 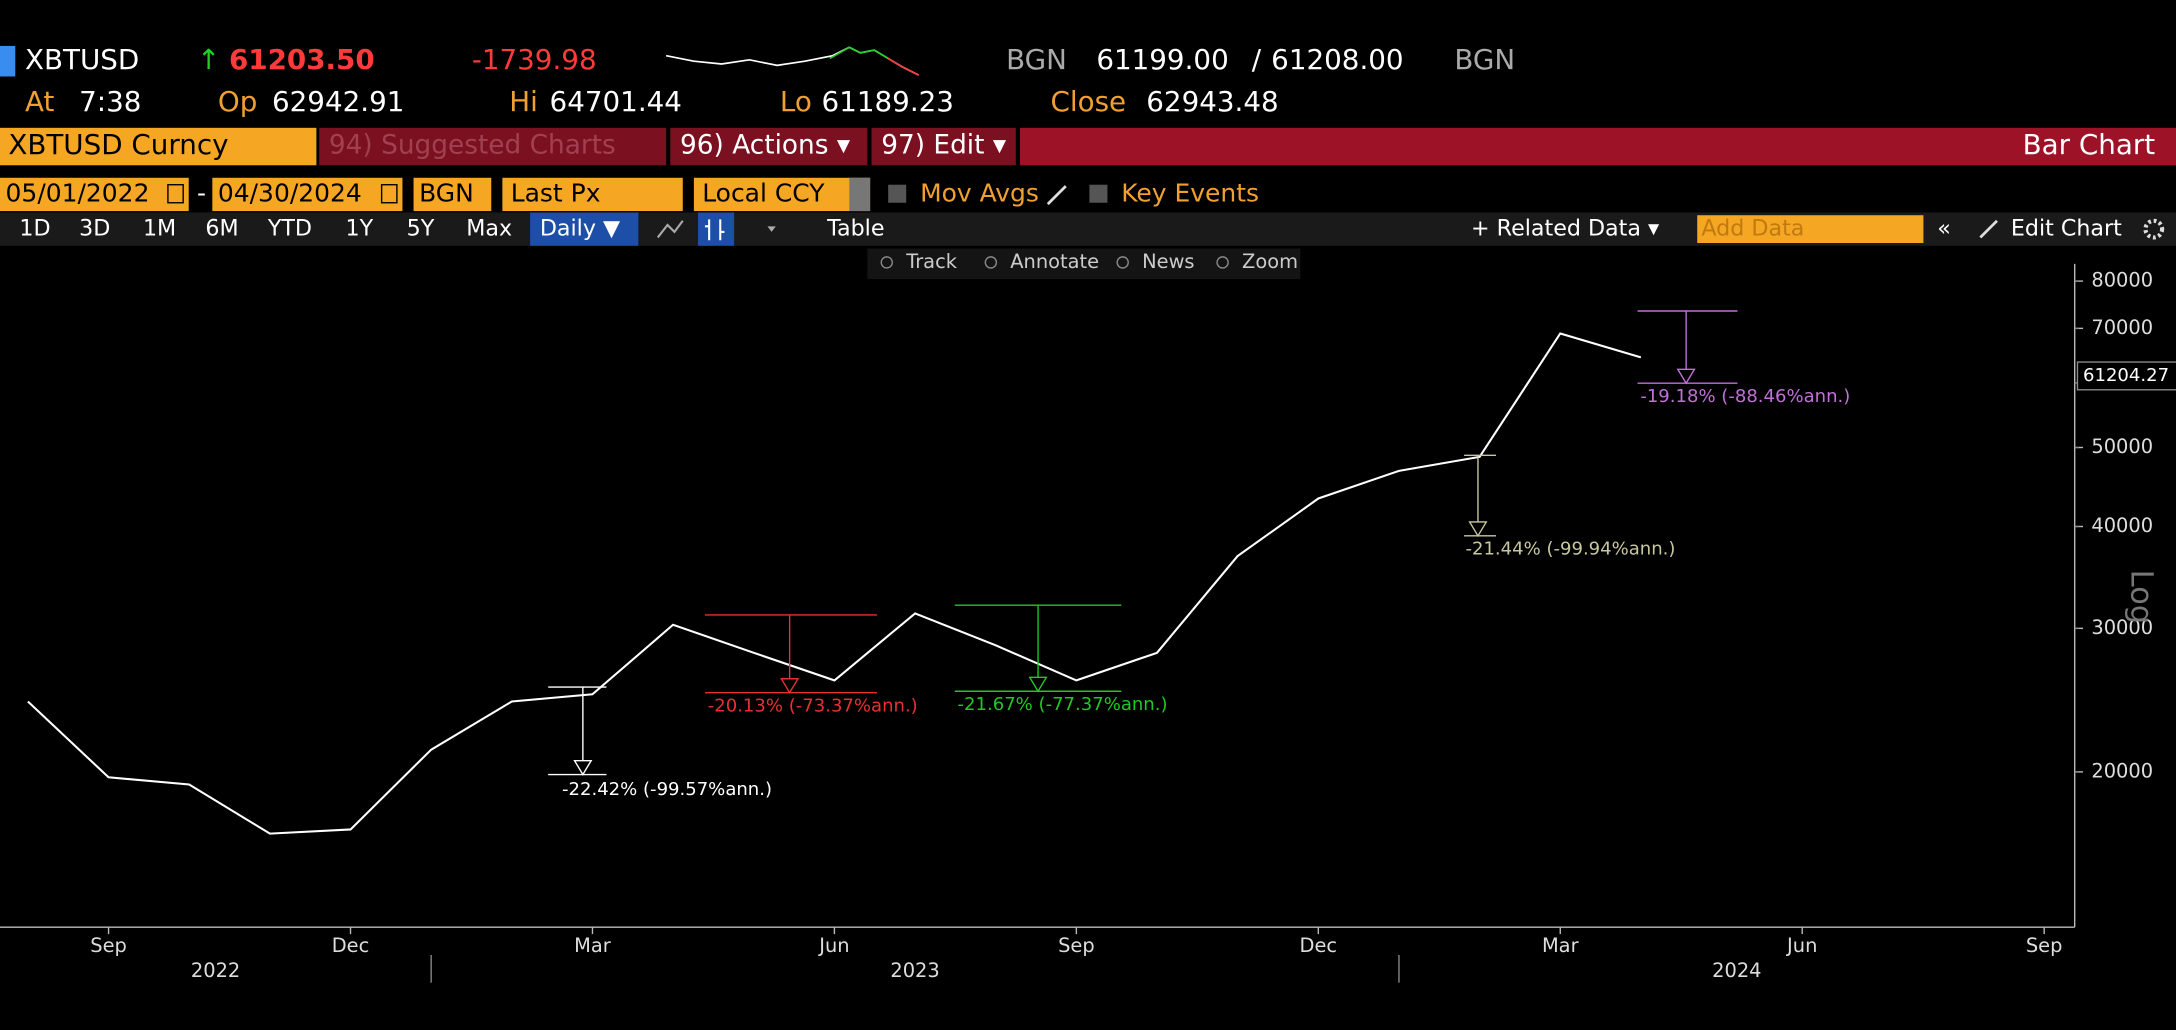 What do you see at coordinates (159, 229) in the screenshot?
I see `period-button: 1M` at bounding box center [159, 229].